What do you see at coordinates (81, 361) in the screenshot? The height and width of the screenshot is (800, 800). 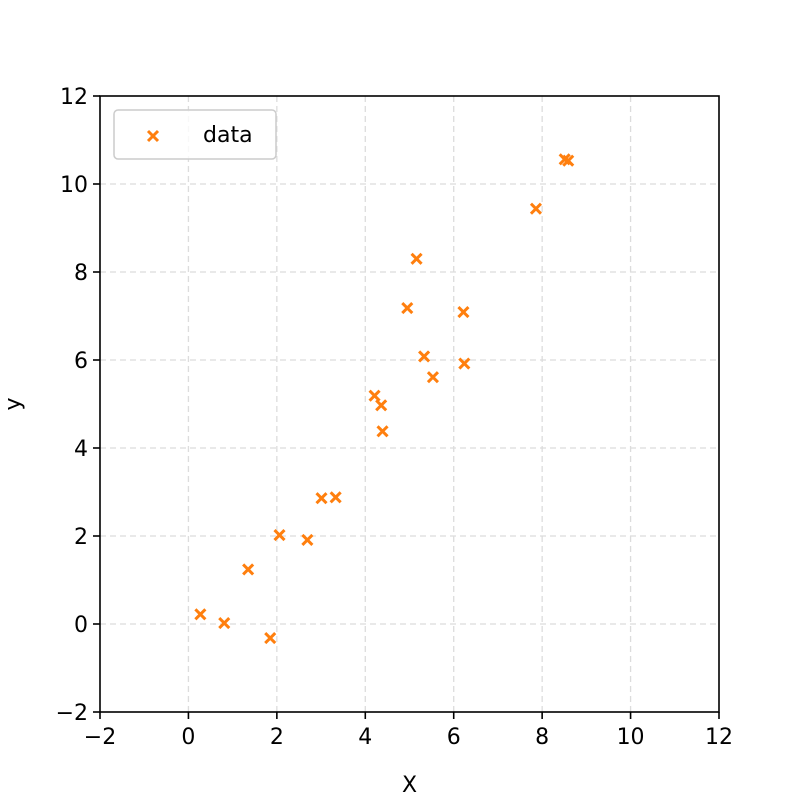 I see `y-tick-label: 6` at bounding box center [81, 361].